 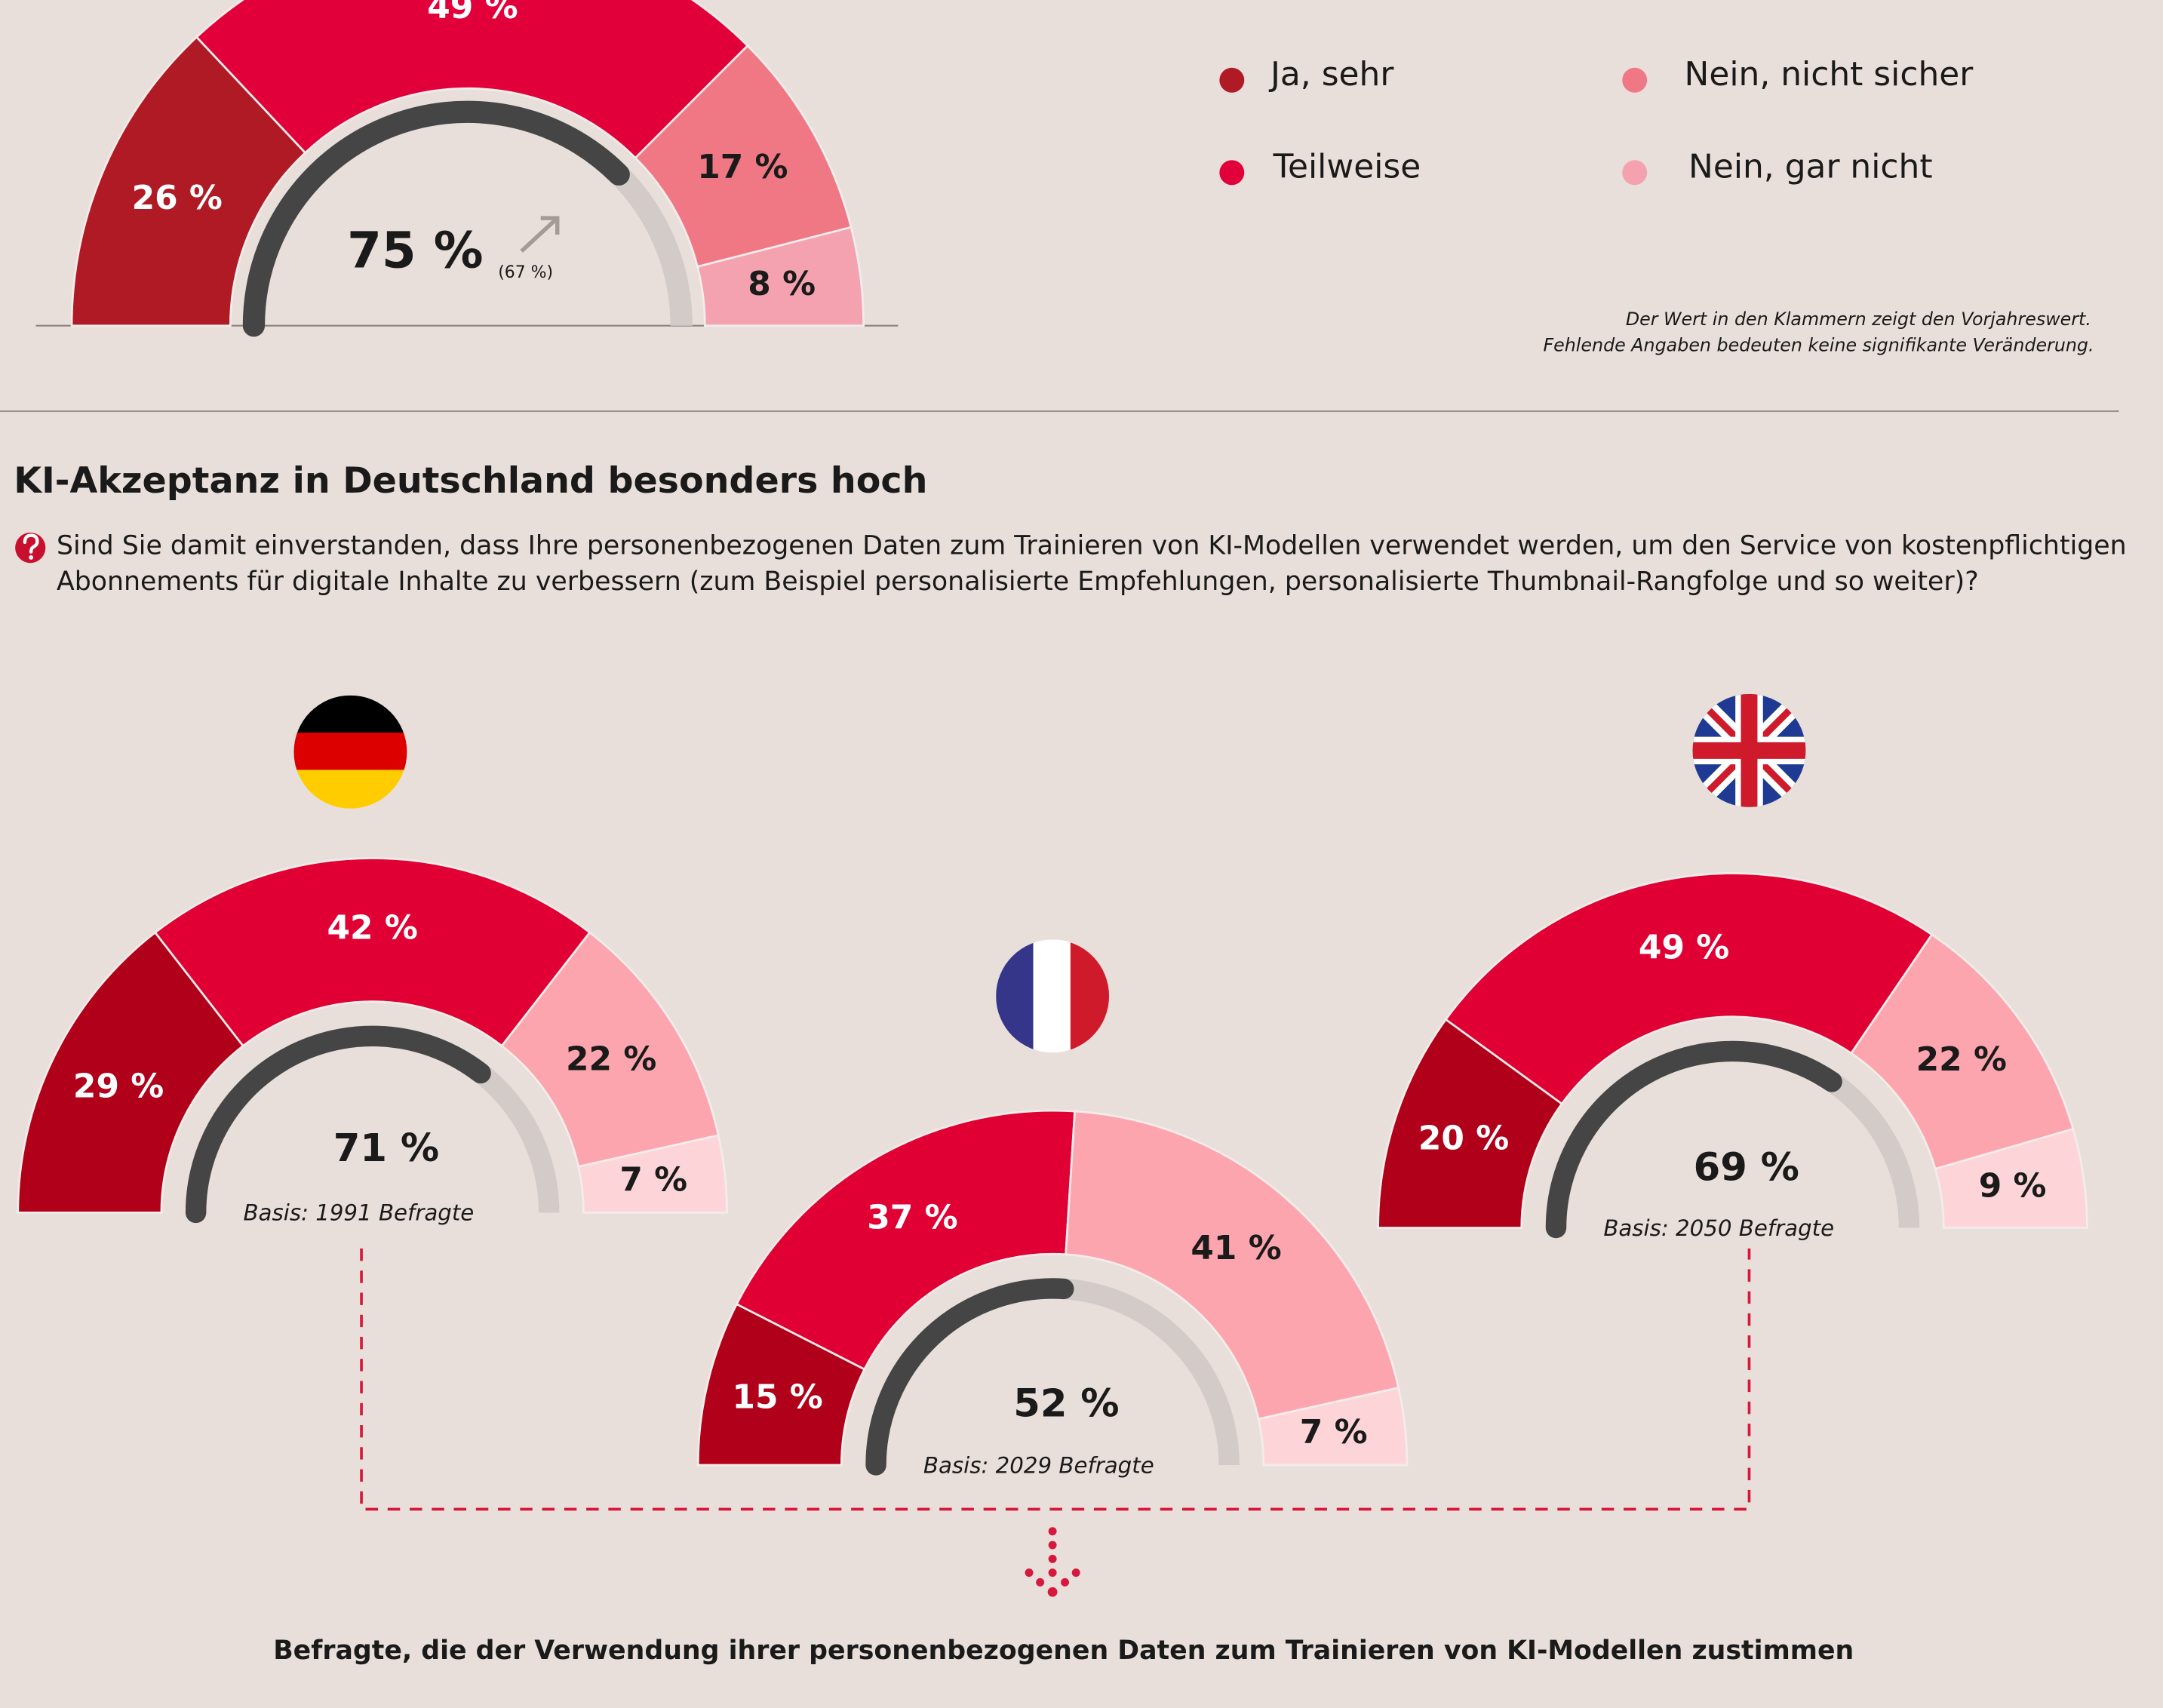 What do you see at coordinates (912, 1217) in the screenshot?
I see `segment-label: 37 %` at bounding box center [912, 1217].